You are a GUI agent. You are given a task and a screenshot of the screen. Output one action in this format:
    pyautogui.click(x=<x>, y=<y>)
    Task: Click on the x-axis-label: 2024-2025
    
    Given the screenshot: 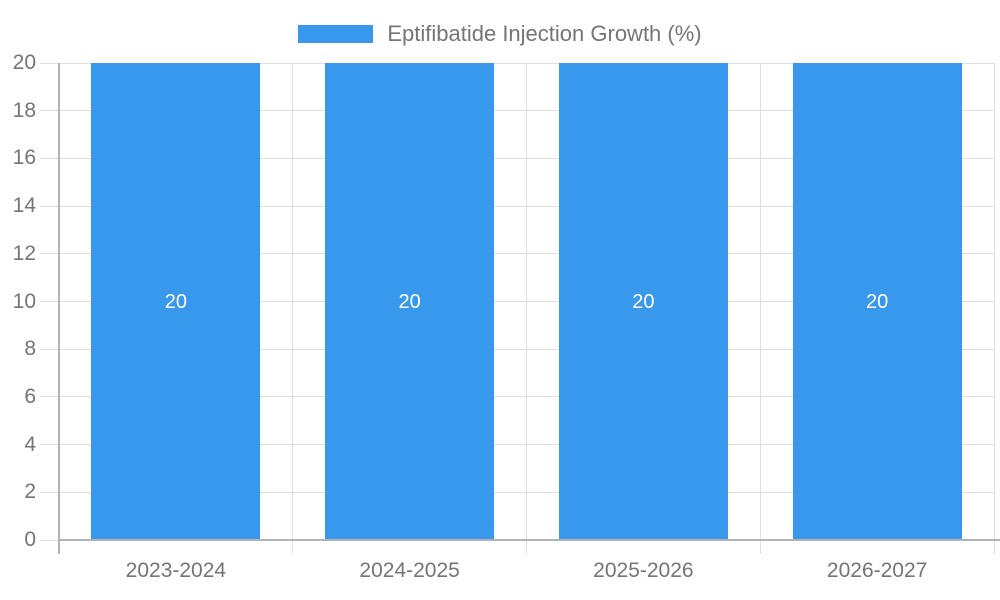 What is the action you would take?
    pyautogui.click(x=409, y=570)
    